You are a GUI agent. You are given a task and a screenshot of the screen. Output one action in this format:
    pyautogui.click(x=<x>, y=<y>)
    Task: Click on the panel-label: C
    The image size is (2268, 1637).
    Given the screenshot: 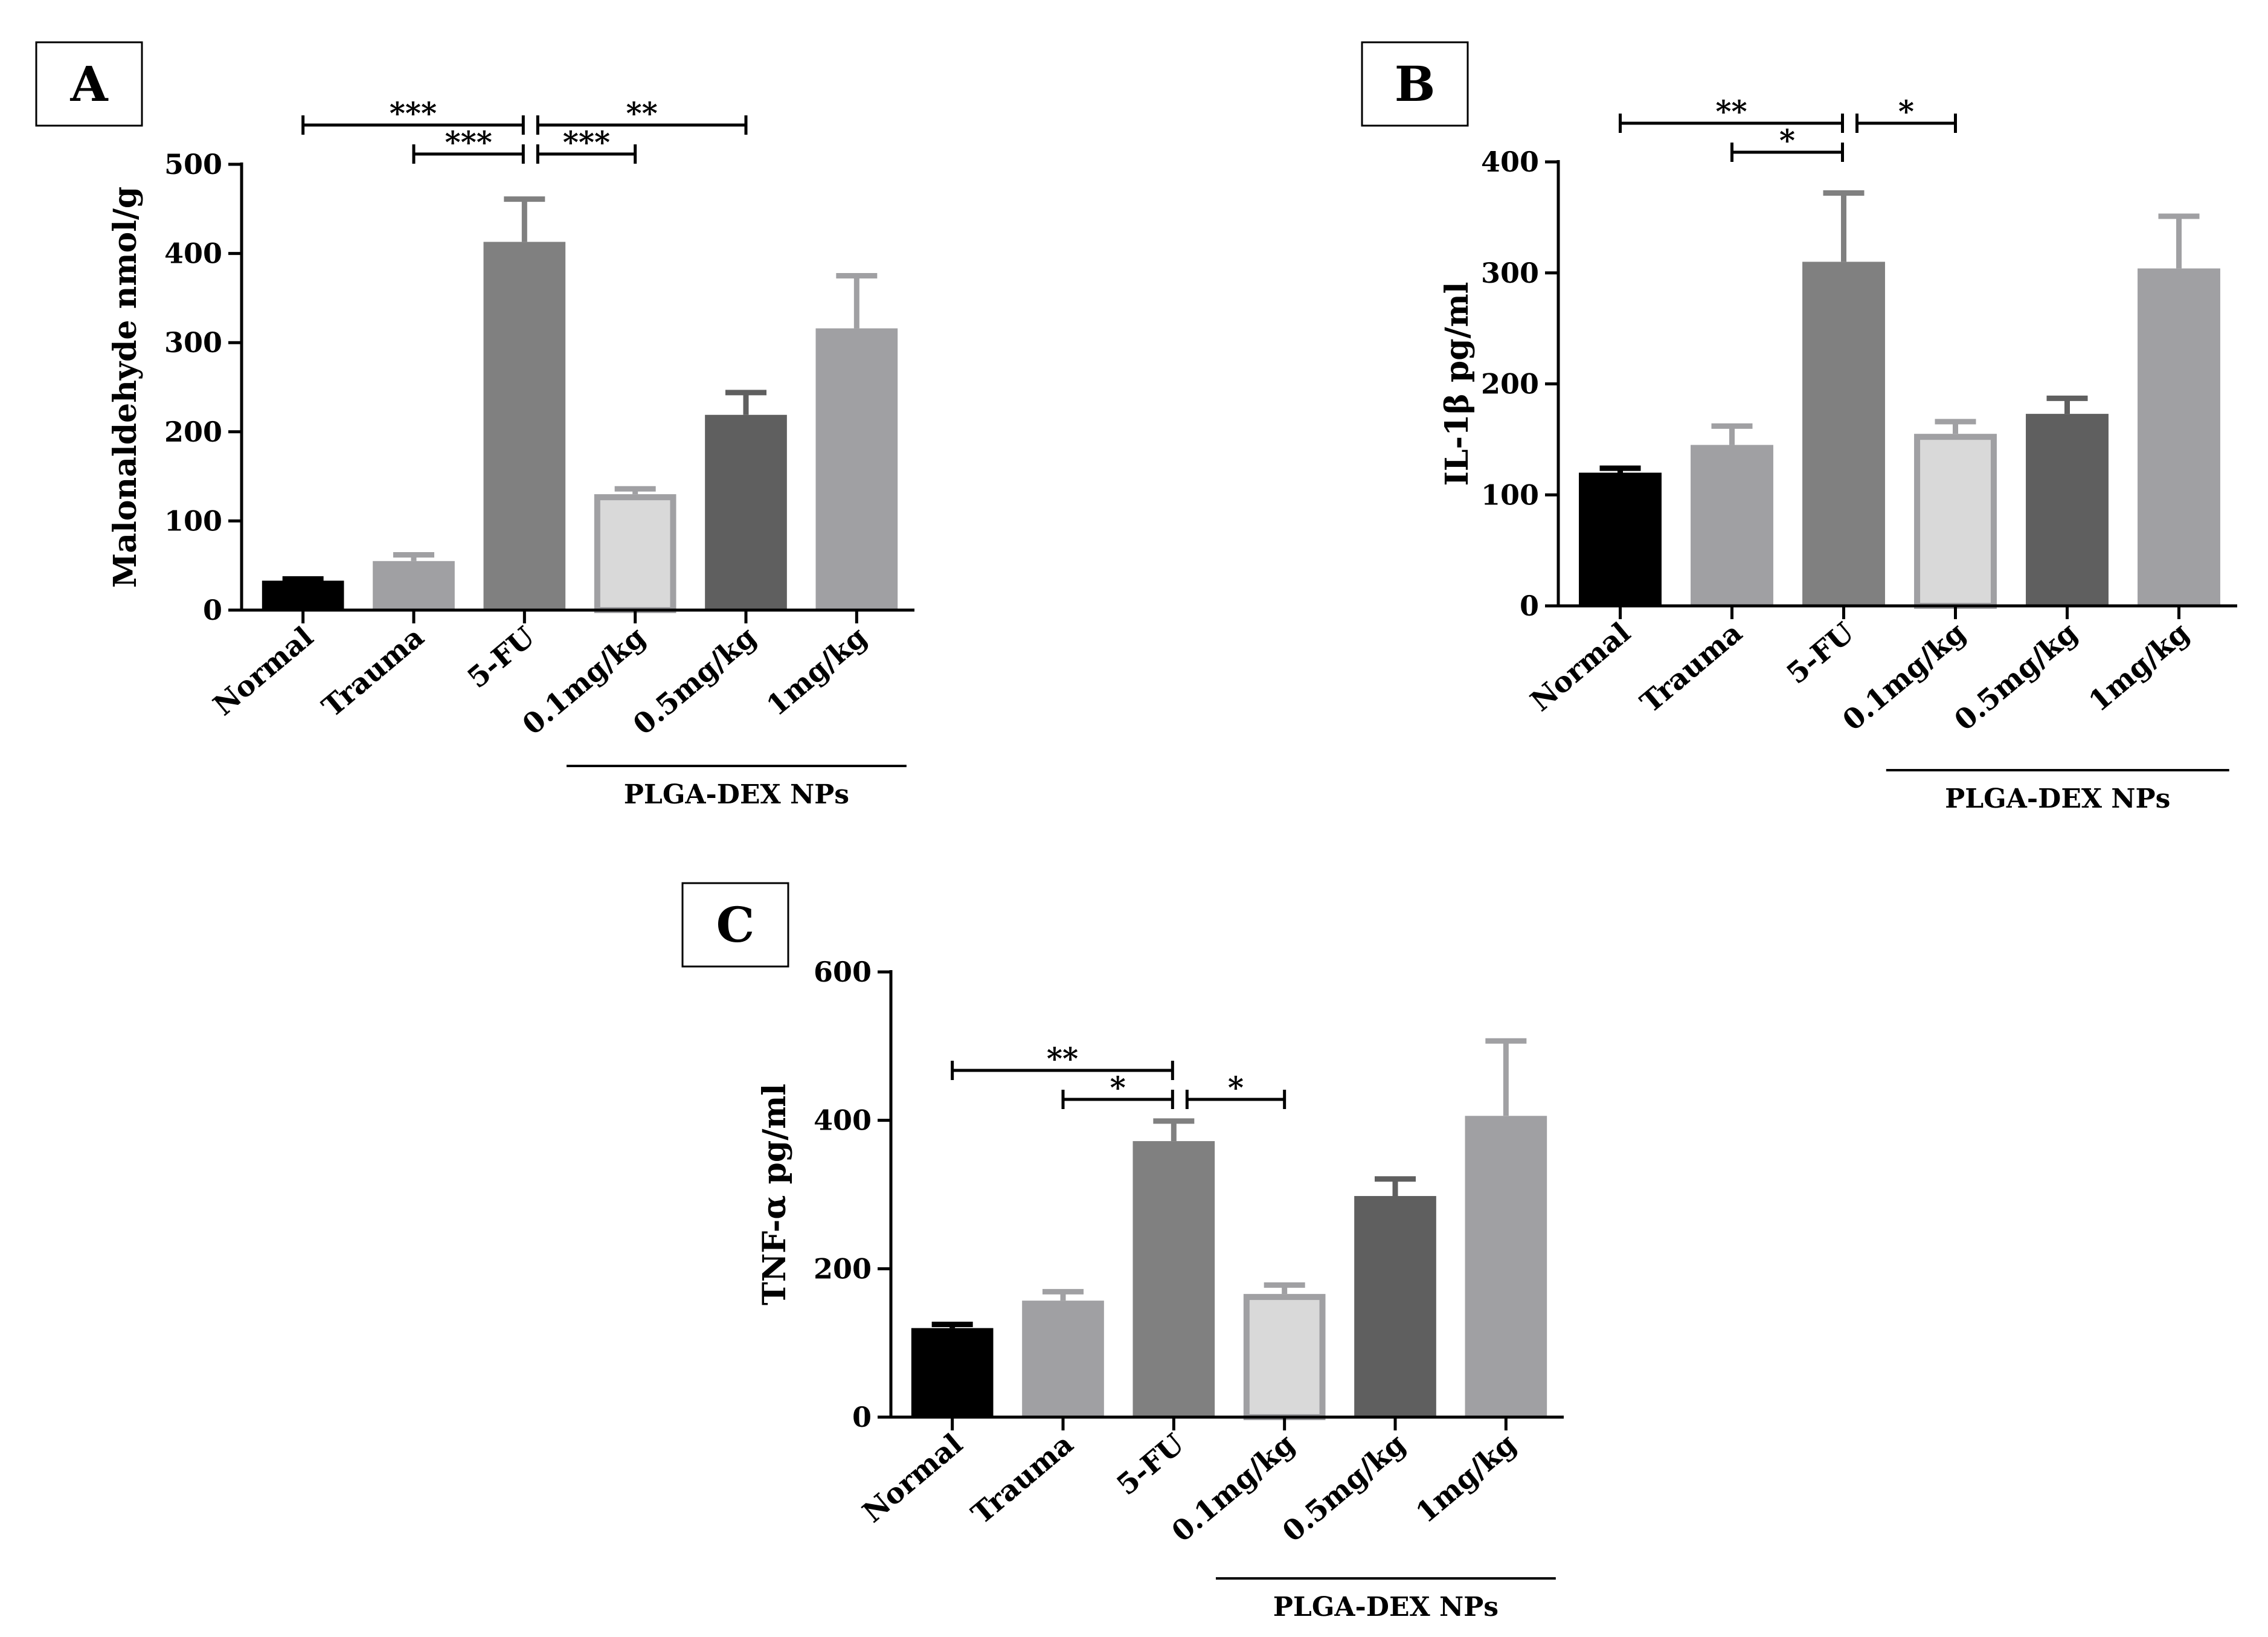 What is the action you would take?
    pyautogui.click(x=735, y=925)
    